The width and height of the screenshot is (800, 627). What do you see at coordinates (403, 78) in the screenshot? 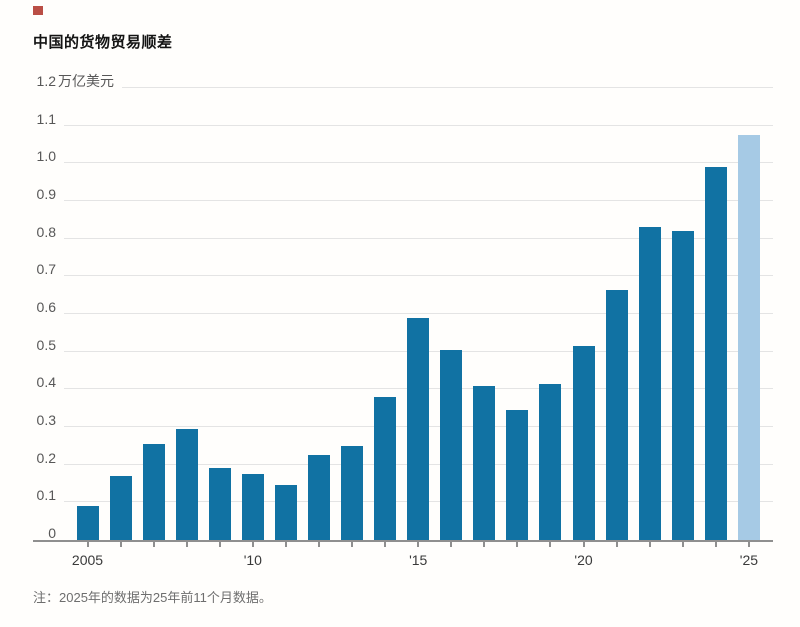
I see `gridline-row: 1.2 万亿美元` at bounding box center [403, 78].